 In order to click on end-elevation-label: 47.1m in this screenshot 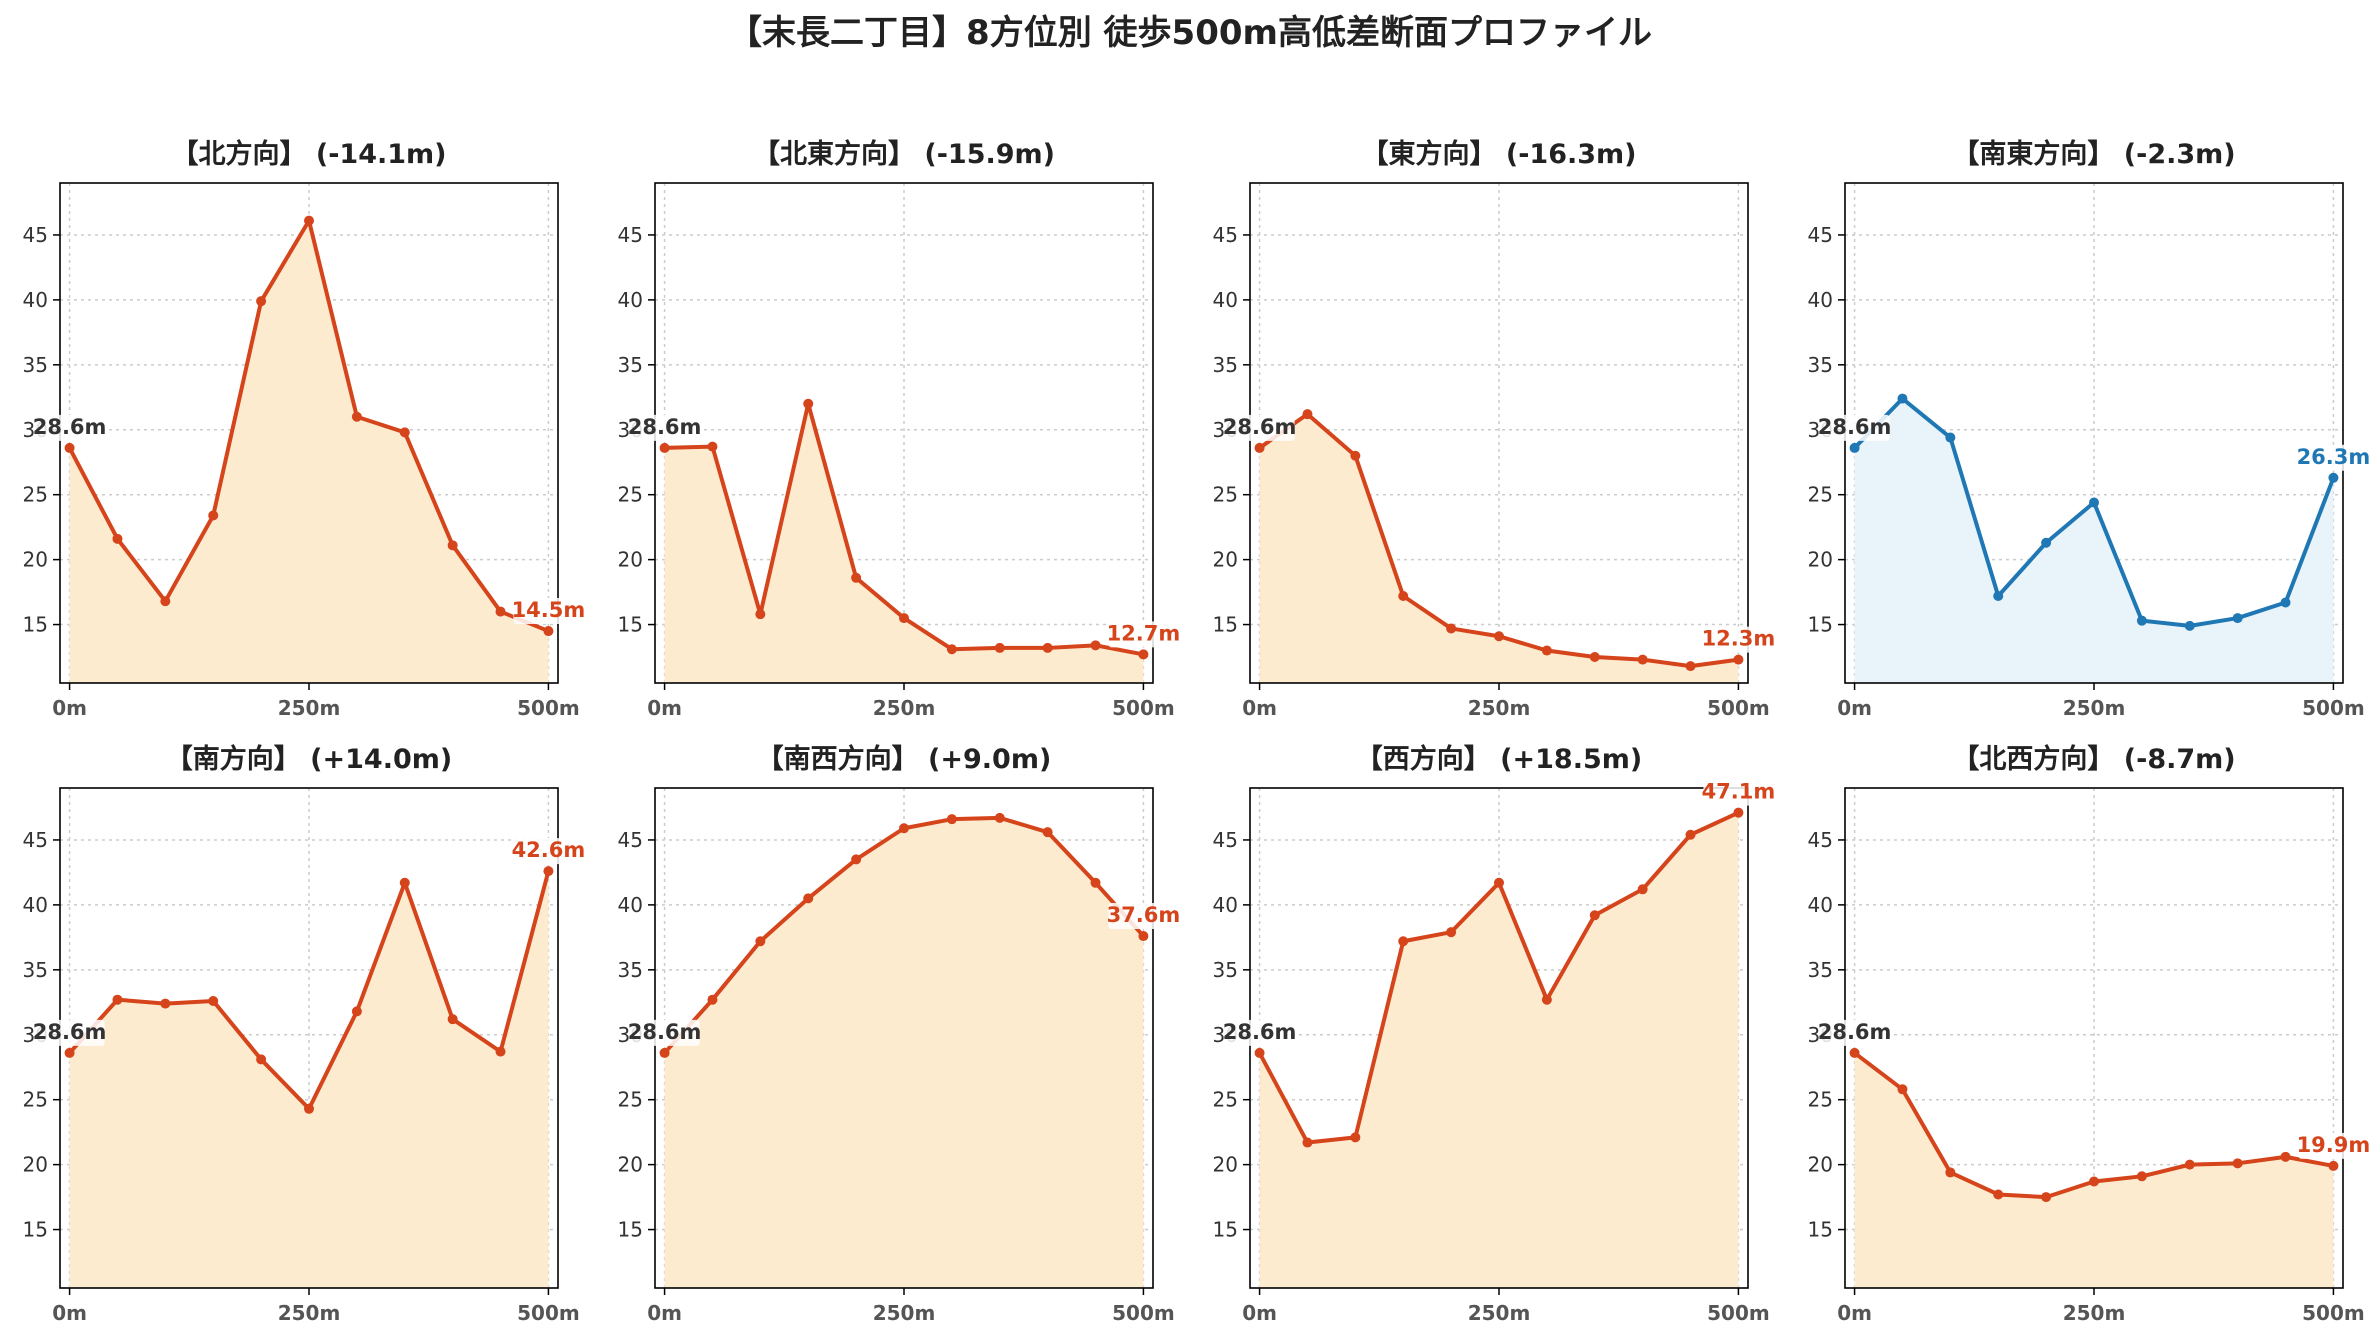, I will do `click(1739, 792)`.